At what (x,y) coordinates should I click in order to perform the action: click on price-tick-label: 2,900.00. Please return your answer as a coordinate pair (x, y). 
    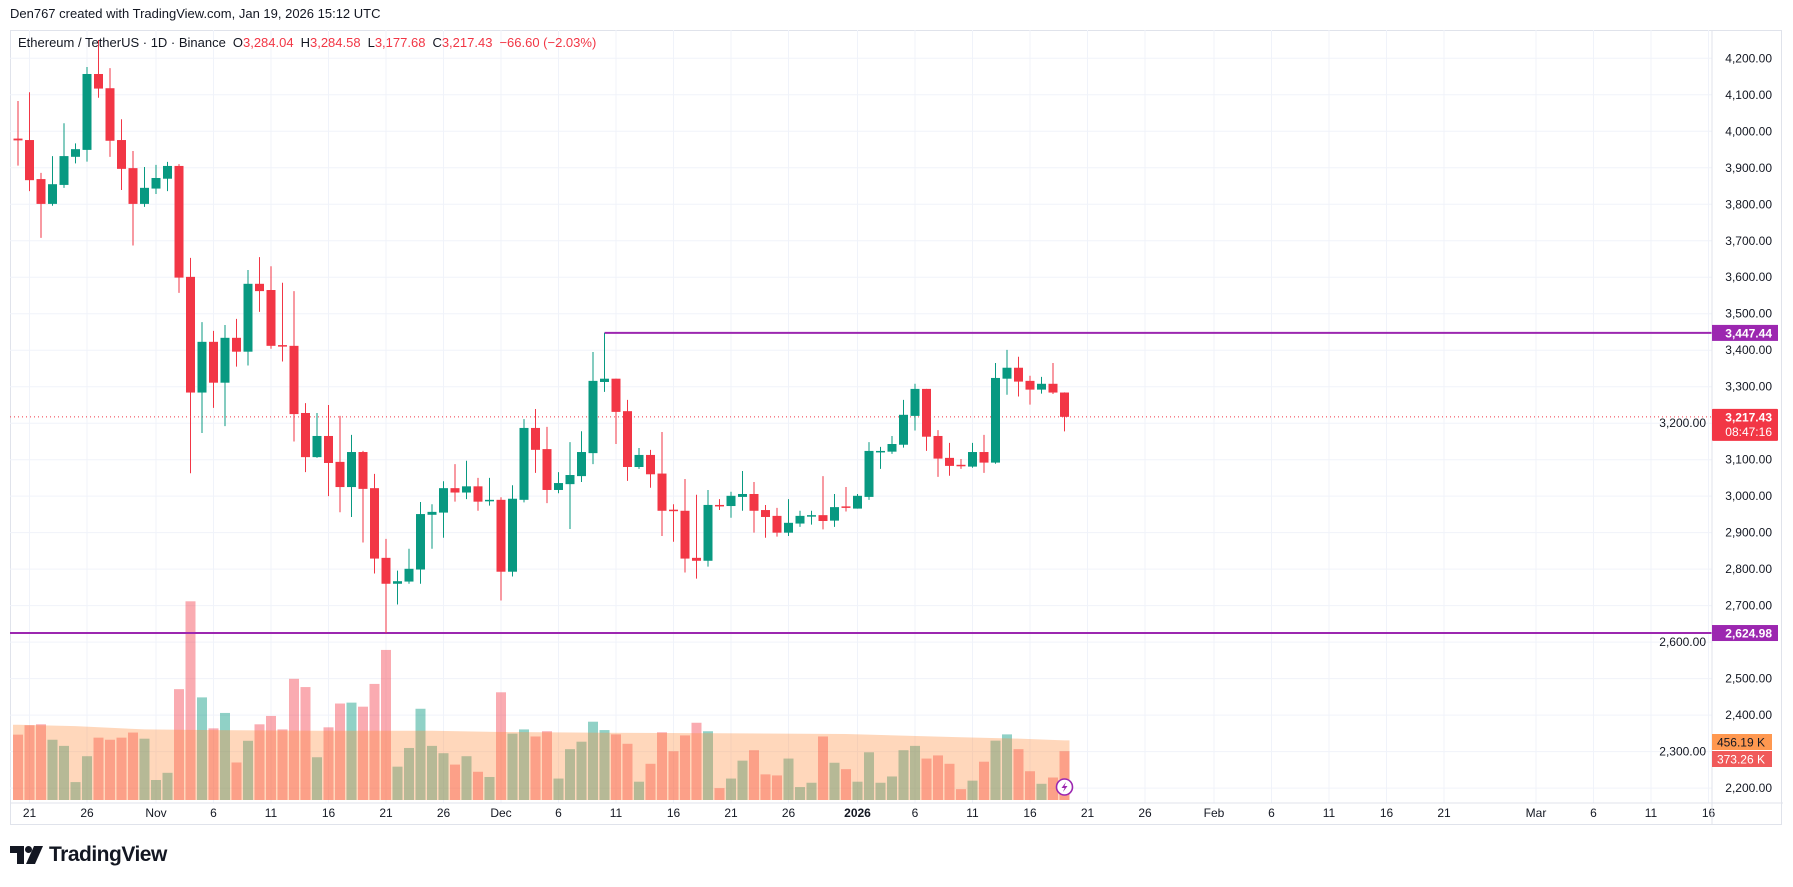
    Looking at the image, I should click on (1748, 533).